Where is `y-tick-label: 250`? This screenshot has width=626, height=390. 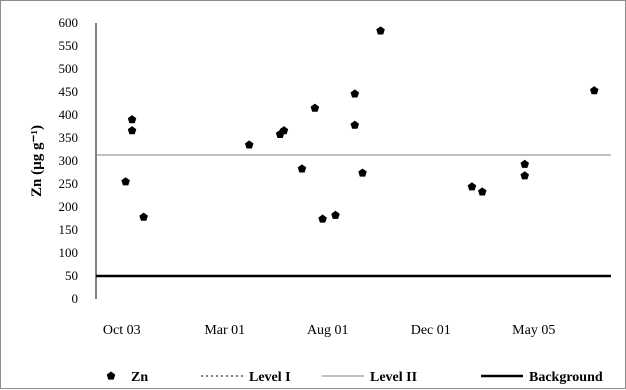
y-tick-label: 250 is located at coordinates (69, 183).